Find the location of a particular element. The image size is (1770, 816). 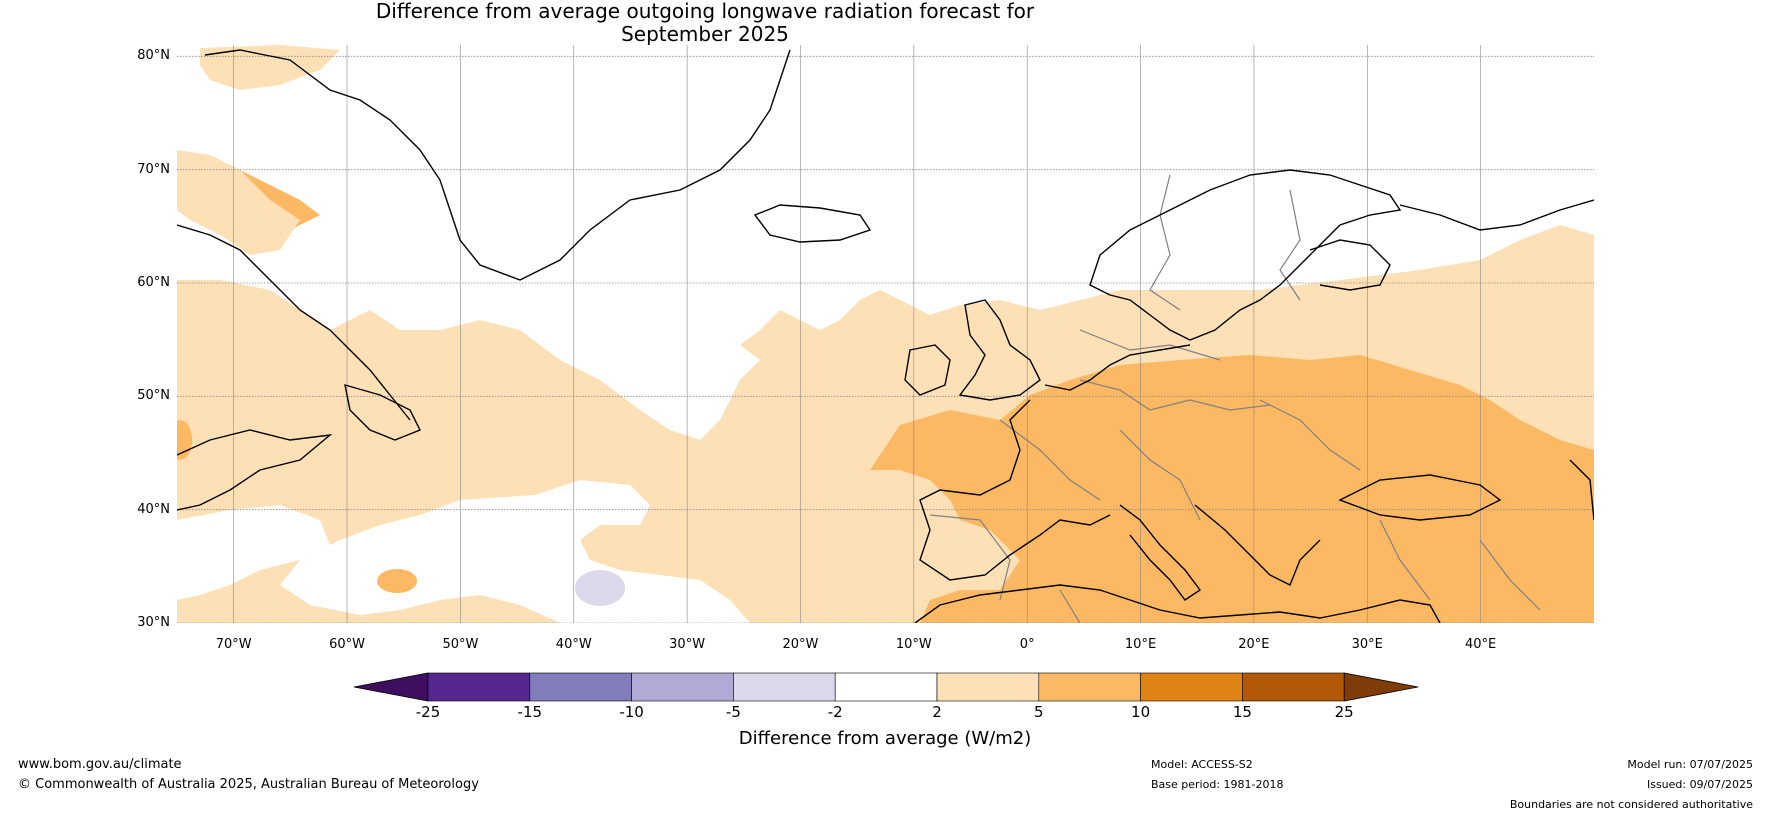

coastline-great-britain is located at coordinates (999, 350).